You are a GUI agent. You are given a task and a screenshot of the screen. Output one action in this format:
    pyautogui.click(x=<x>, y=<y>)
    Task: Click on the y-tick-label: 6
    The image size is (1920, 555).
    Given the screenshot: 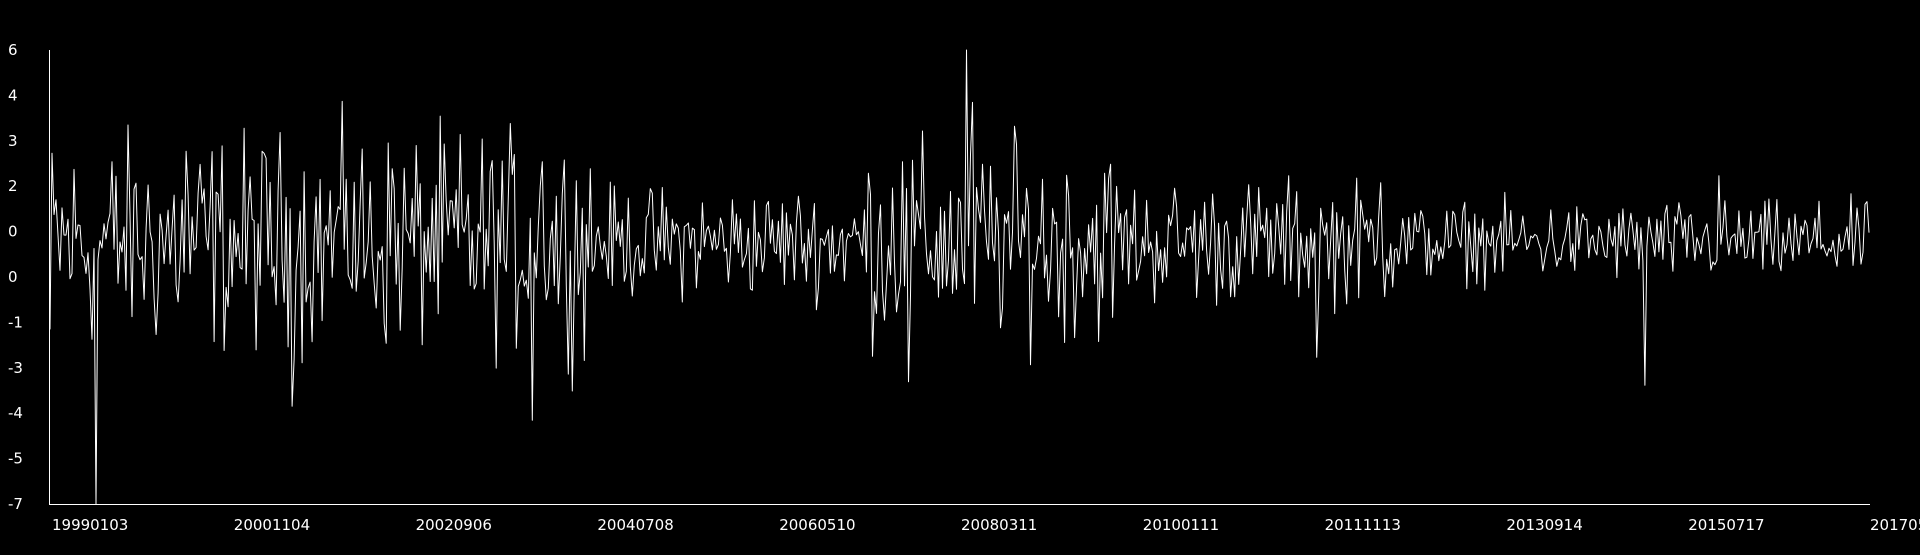 What is the action you would take?
    pyautogui.click(x=13, y=50)
    